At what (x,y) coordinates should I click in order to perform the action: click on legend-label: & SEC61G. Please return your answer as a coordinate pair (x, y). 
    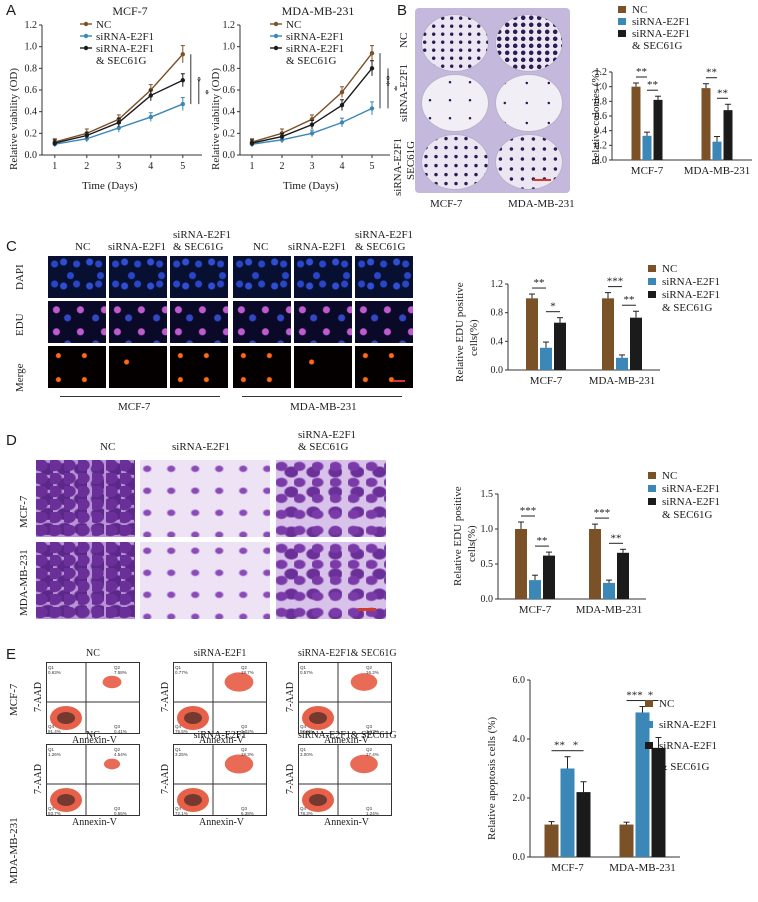
    Looking at the image, I should click on (311, 61).